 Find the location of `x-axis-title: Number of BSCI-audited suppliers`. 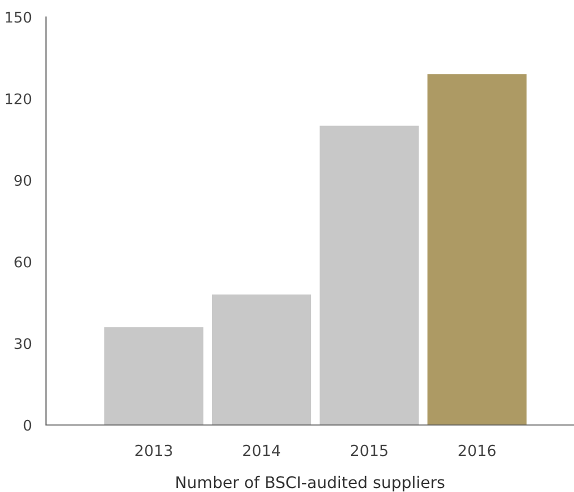

x-axis-title: Number of BSCI-audited suppliers is located at coordinates (310, 484).